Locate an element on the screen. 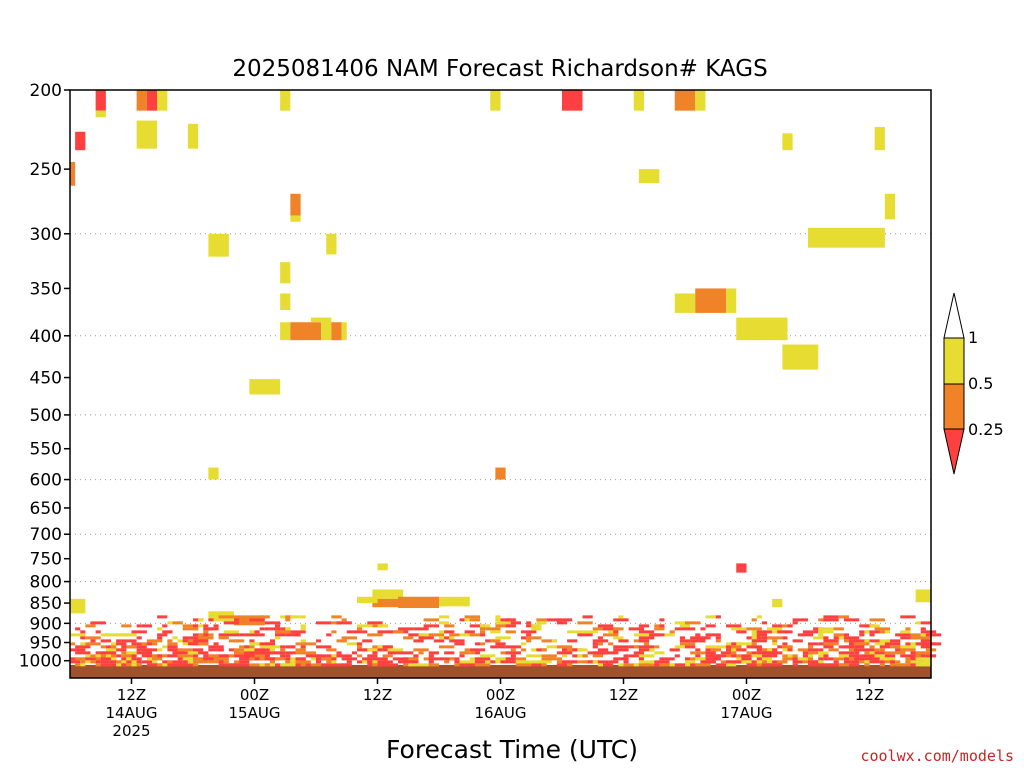 The height and width of the screenshot is (768, 1024). x-tick-label: 00Z is located at coordinates (746, 695).